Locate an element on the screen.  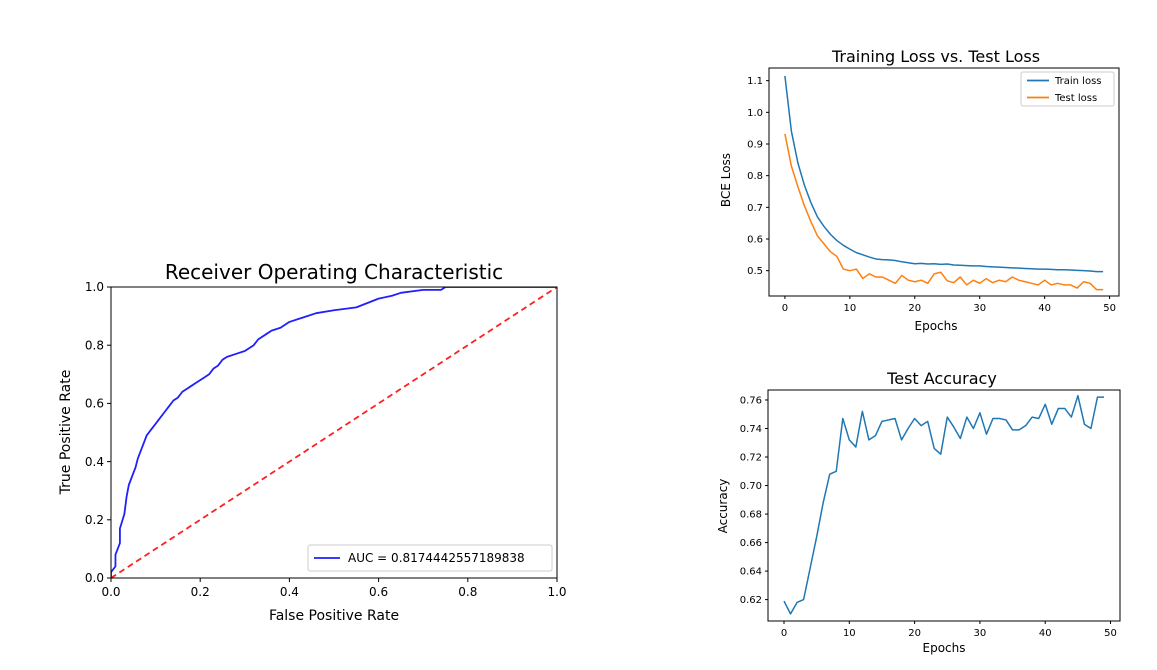
x-tick-label: 0.6 is located at coordinates (378, 592).